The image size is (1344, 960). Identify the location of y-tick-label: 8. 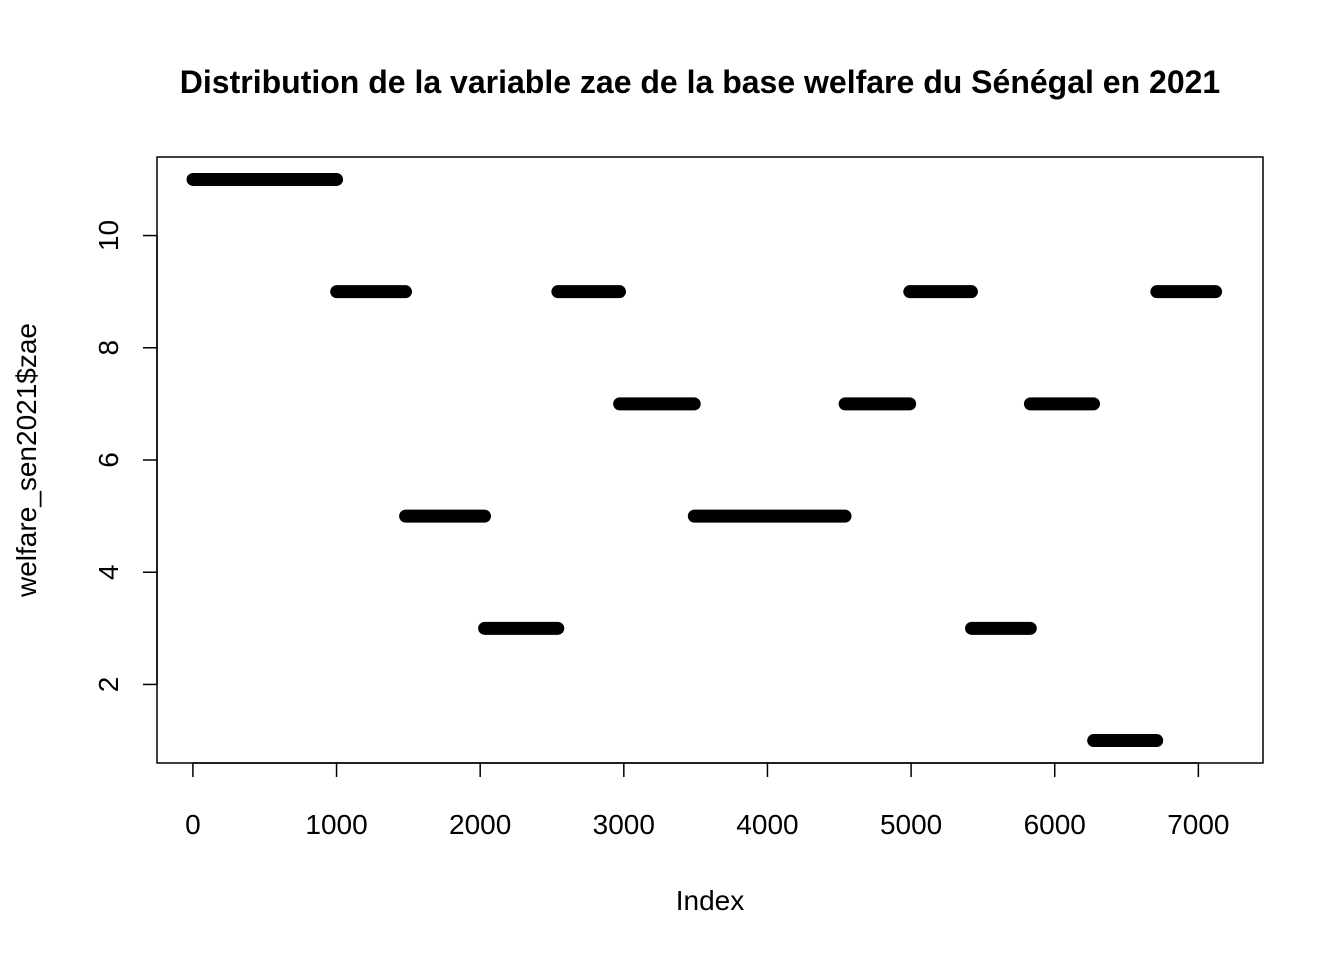
(108, 348).